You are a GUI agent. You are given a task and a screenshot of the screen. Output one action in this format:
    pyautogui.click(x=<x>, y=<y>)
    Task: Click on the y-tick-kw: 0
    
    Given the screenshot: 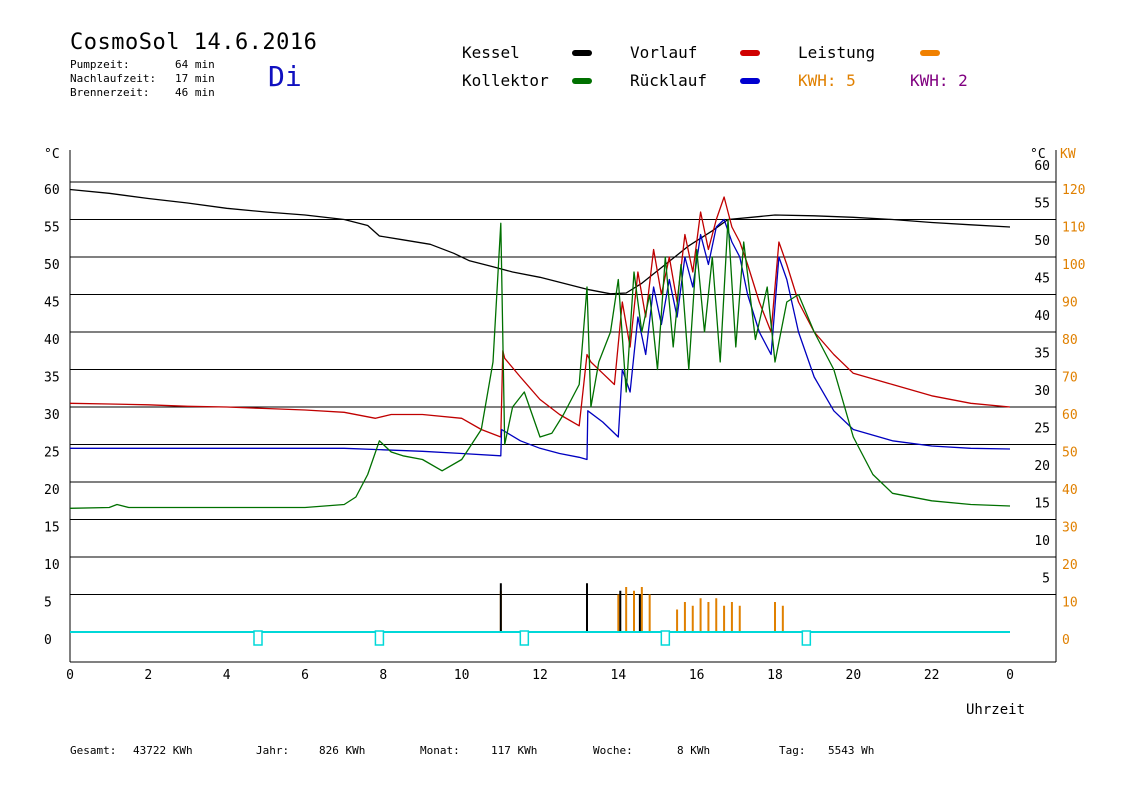 What is the action you would take?
    pyautogui.click(x=1066, y=640)
    